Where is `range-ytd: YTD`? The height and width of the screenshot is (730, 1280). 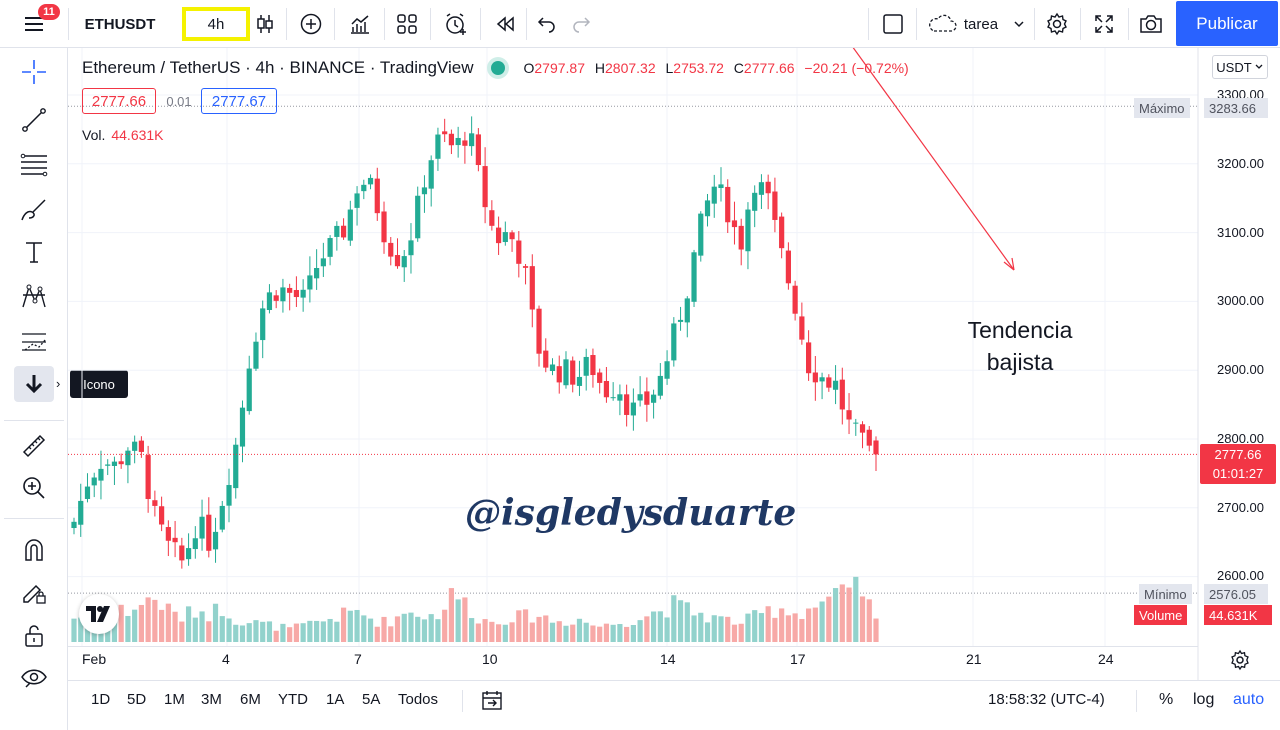
range-ytd: YTD is located at coordinates (293, 699).